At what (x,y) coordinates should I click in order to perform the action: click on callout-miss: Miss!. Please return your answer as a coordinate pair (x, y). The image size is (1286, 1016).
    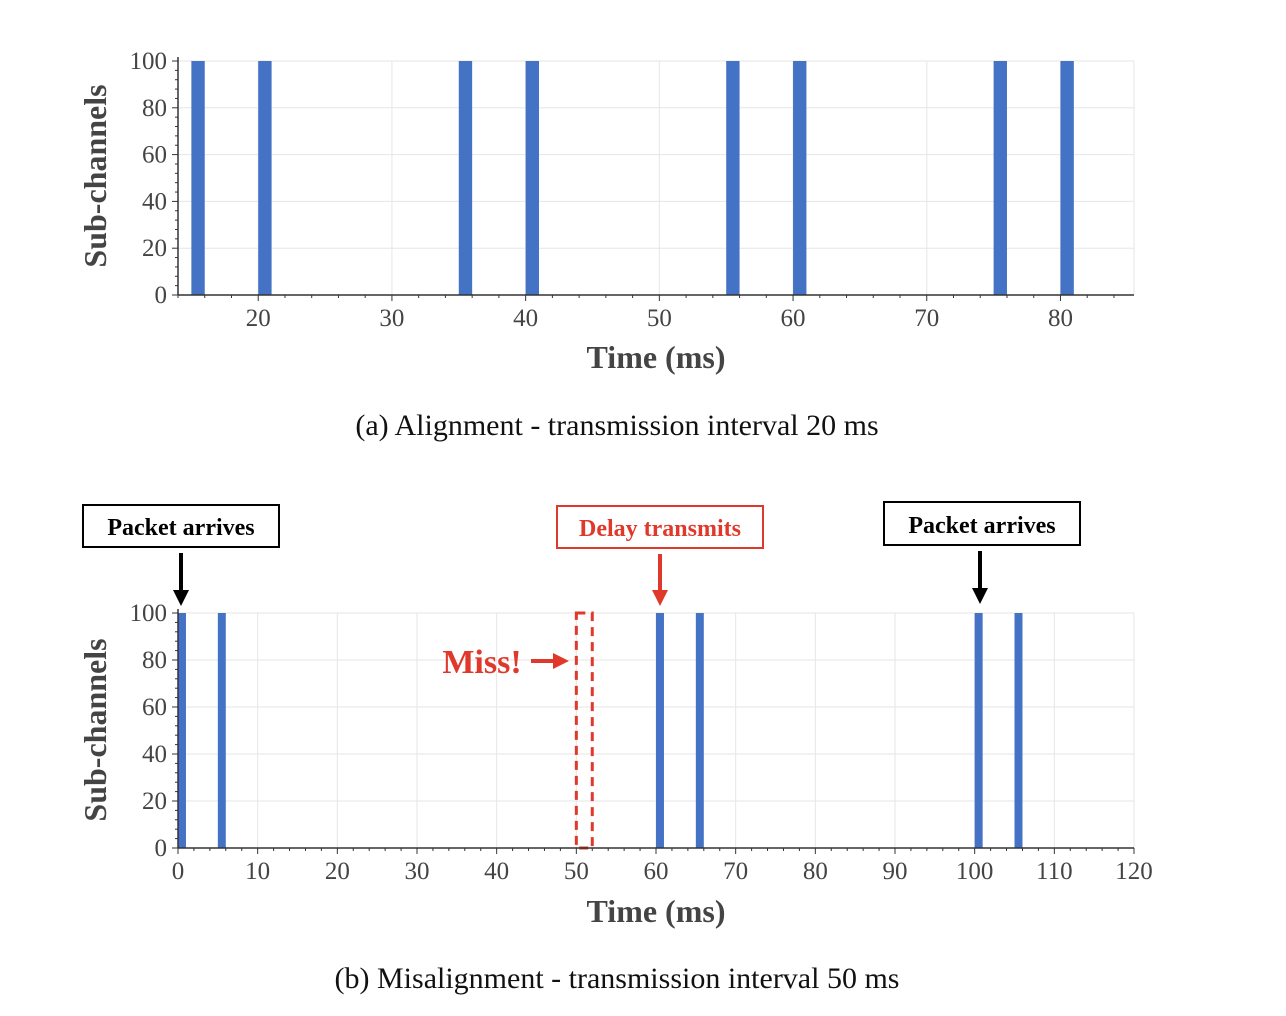
    Looking at the image, I should click on (505, 662).